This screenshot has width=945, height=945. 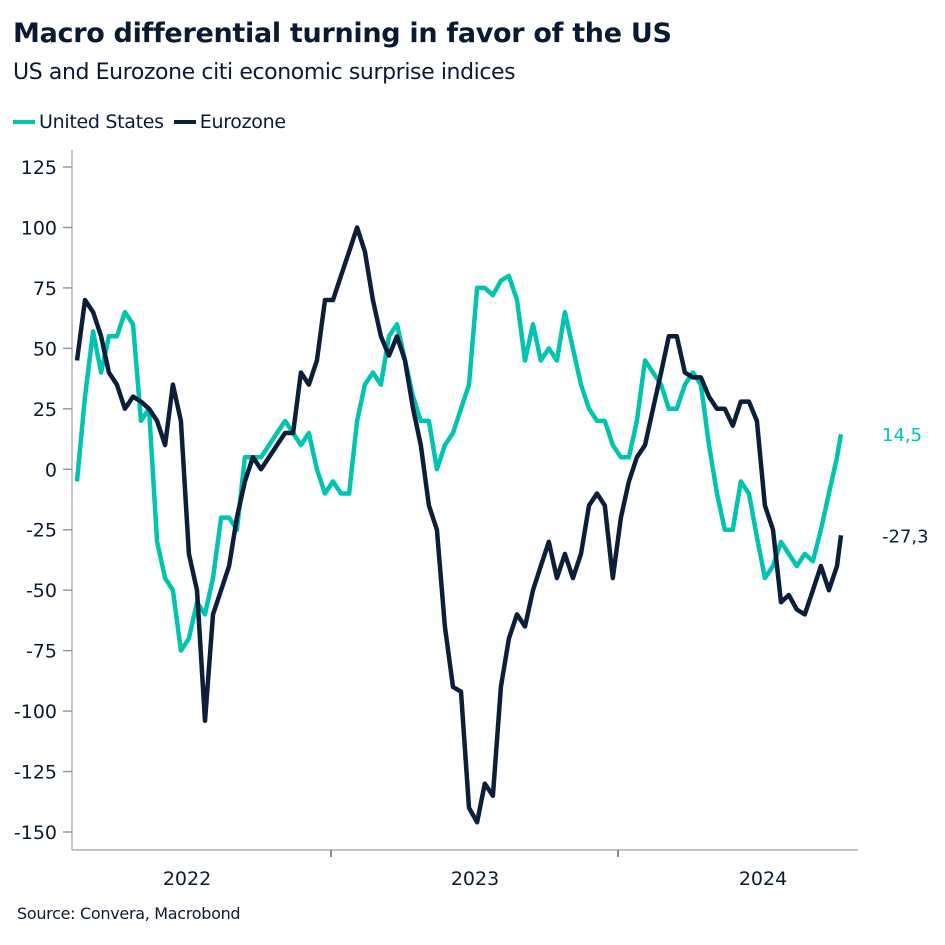 I want to click on x-tick-label: 2023, so click(x=475, y=879).